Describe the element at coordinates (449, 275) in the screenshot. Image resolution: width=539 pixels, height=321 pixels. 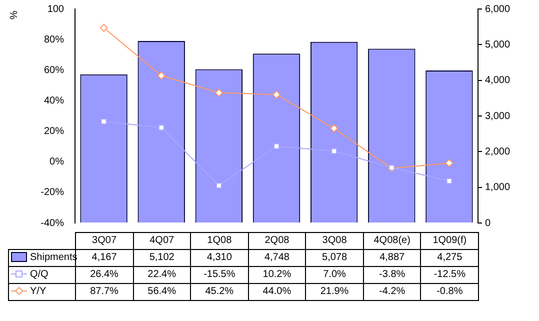
I see `data-label: -12.5%` at that location.